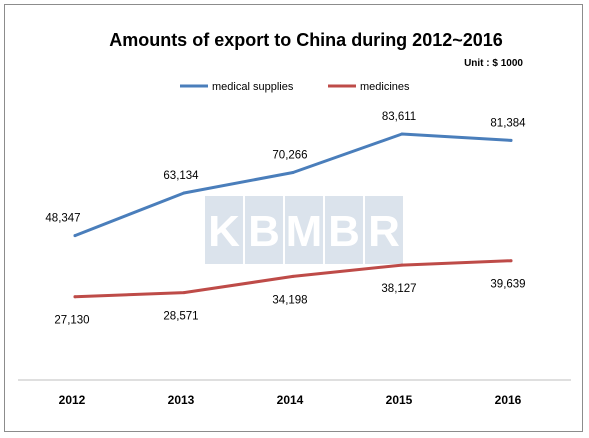  I want to click on data-label: 83,611, so click(399, 117).